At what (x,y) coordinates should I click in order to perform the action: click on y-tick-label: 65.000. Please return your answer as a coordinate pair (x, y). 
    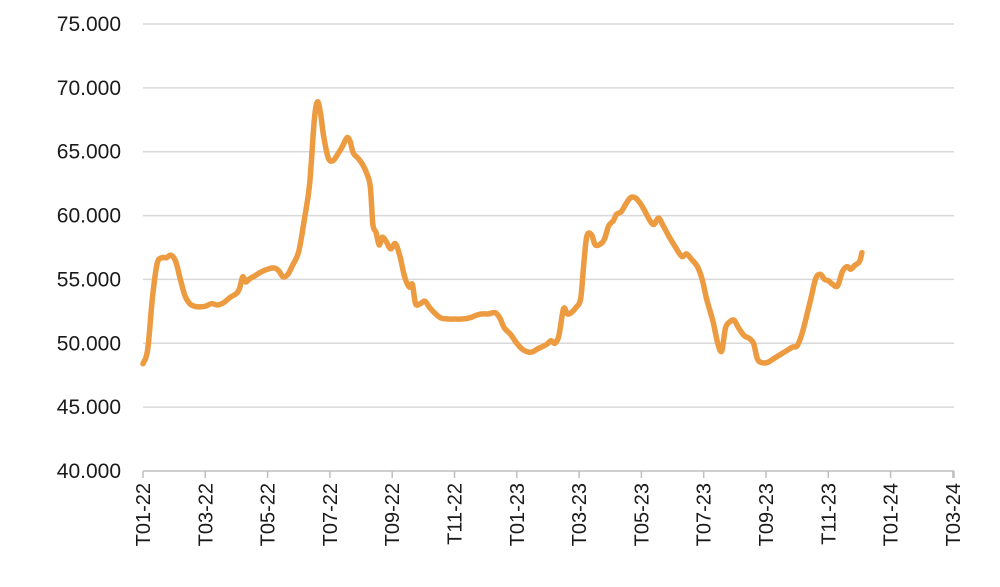
    Looking at the image, I should click on (89, 152).